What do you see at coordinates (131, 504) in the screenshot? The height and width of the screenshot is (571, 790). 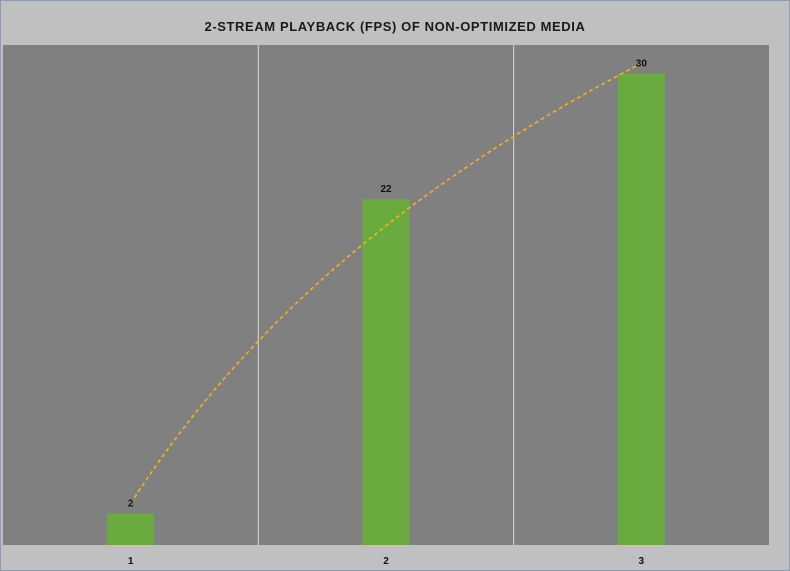 I see `data-label: 2` at bounding box center [131, 504].